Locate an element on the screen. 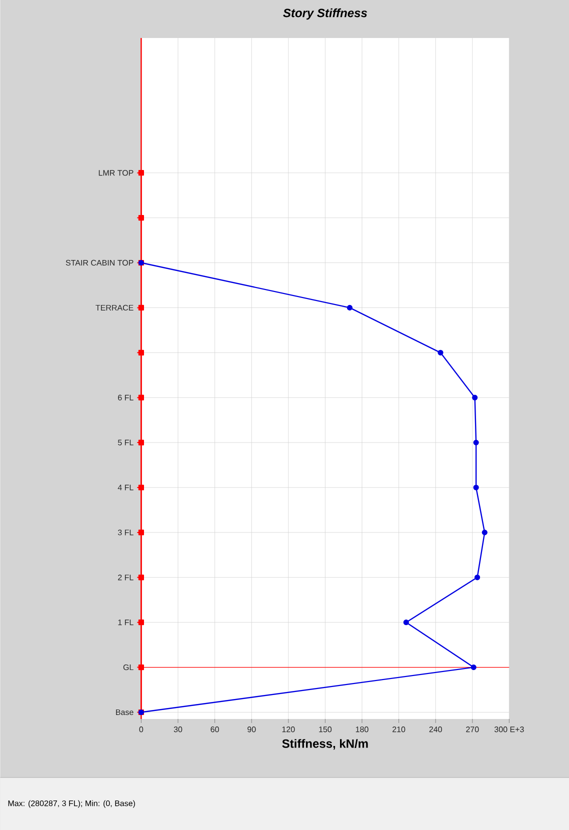  x-tick-label: 90 is located at coordinates (251, 729).